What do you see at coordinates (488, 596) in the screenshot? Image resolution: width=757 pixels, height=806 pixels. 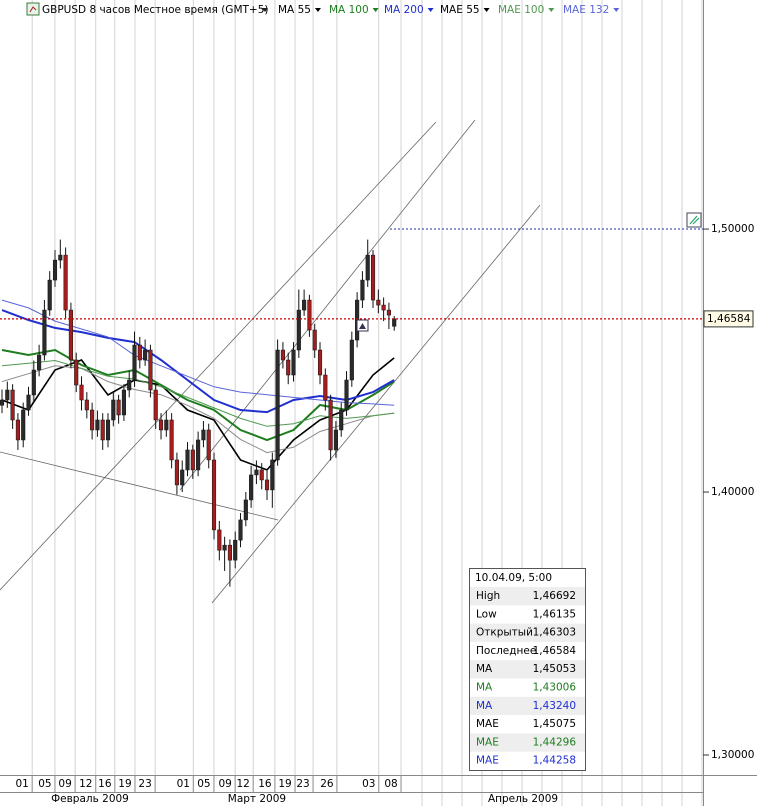 I see `info-label: High` at bounding box center [488, 596].